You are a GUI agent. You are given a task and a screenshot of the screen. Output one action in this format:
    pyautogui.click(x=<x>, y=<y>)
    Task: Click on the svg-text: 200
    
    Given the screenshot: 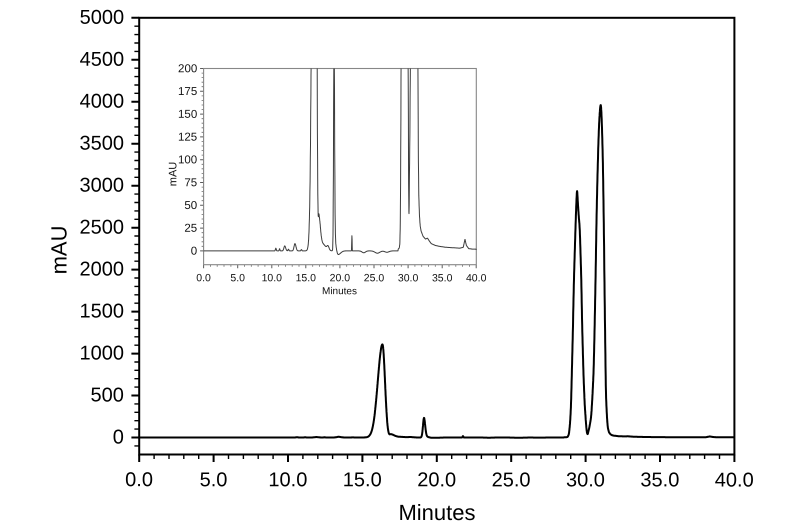 What is the action you would take?
    pyautogui.click(x=187, y=69)
    